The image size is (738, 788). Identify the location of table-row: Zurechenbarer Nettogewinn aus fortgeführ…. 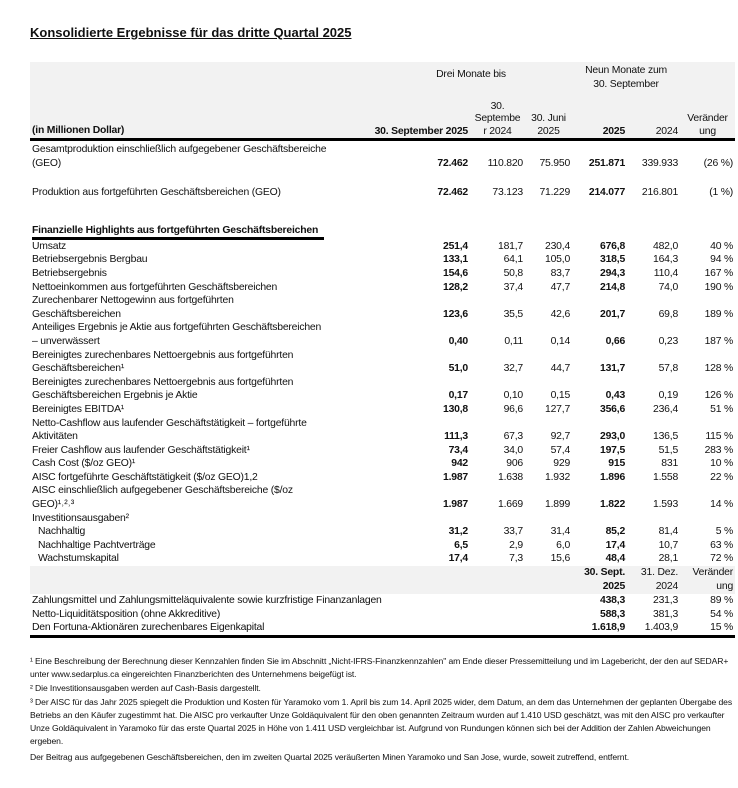
(382, 307).